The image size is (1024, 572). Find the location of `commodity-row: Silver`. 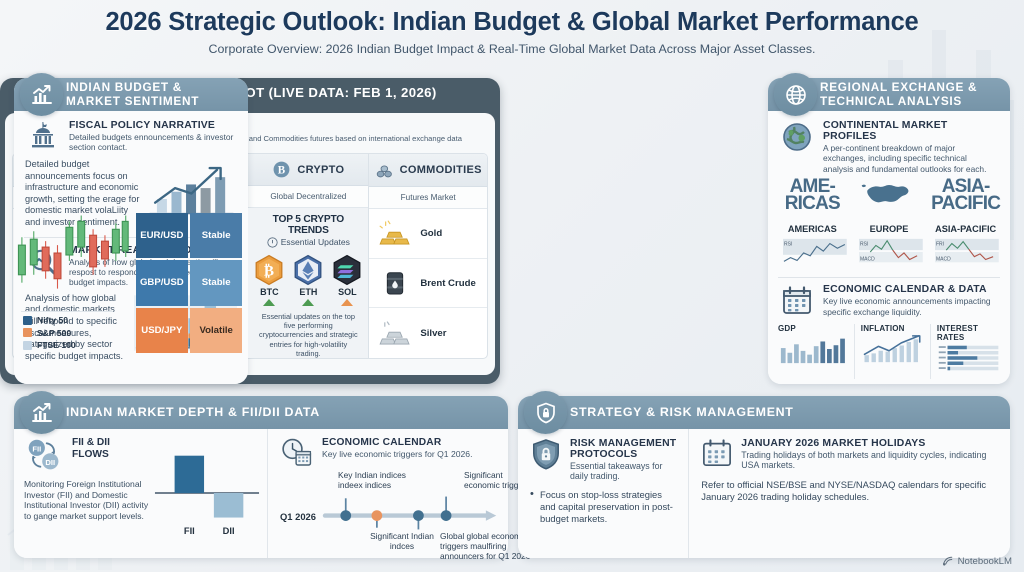

commodity-row: Silver is located at coordinates (428, 333).